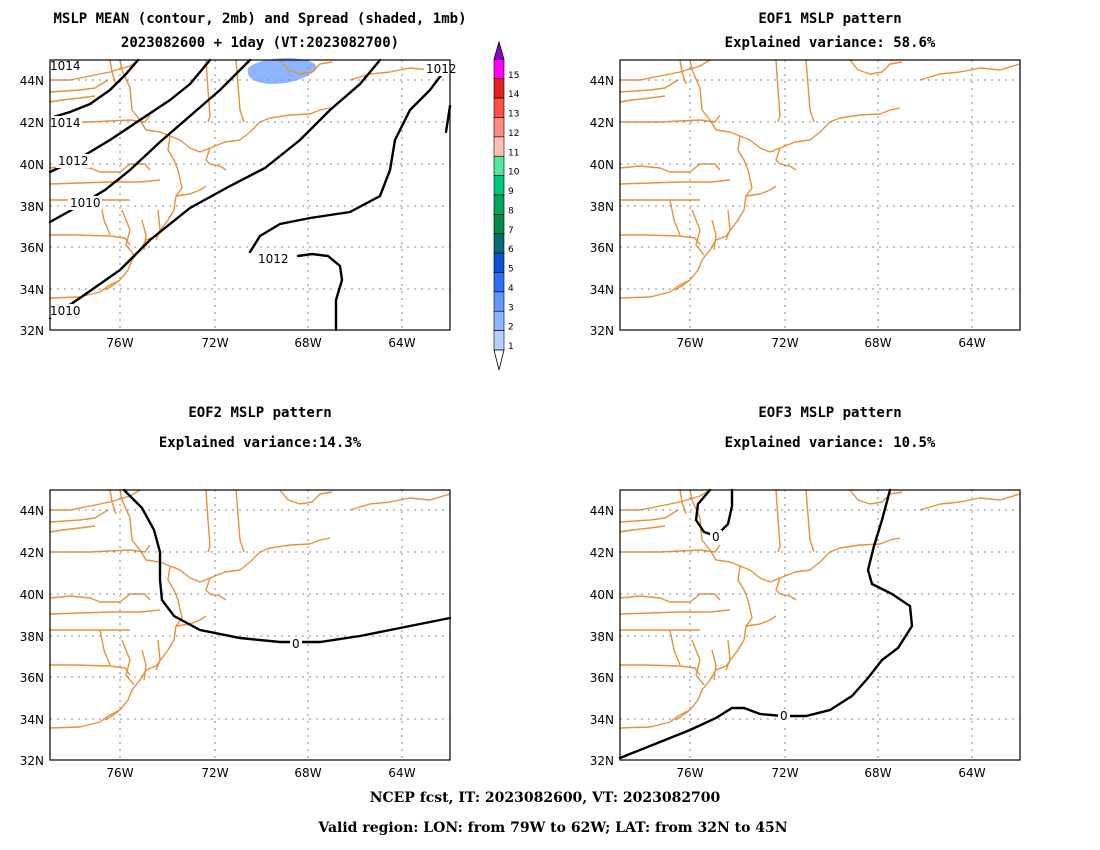 The width and height of the screenshot is (1100, 850). What do you see at coordinates (513, 115) in the screenshot?
I see `colorbar-label: 13` at bounding box center [513, 115].